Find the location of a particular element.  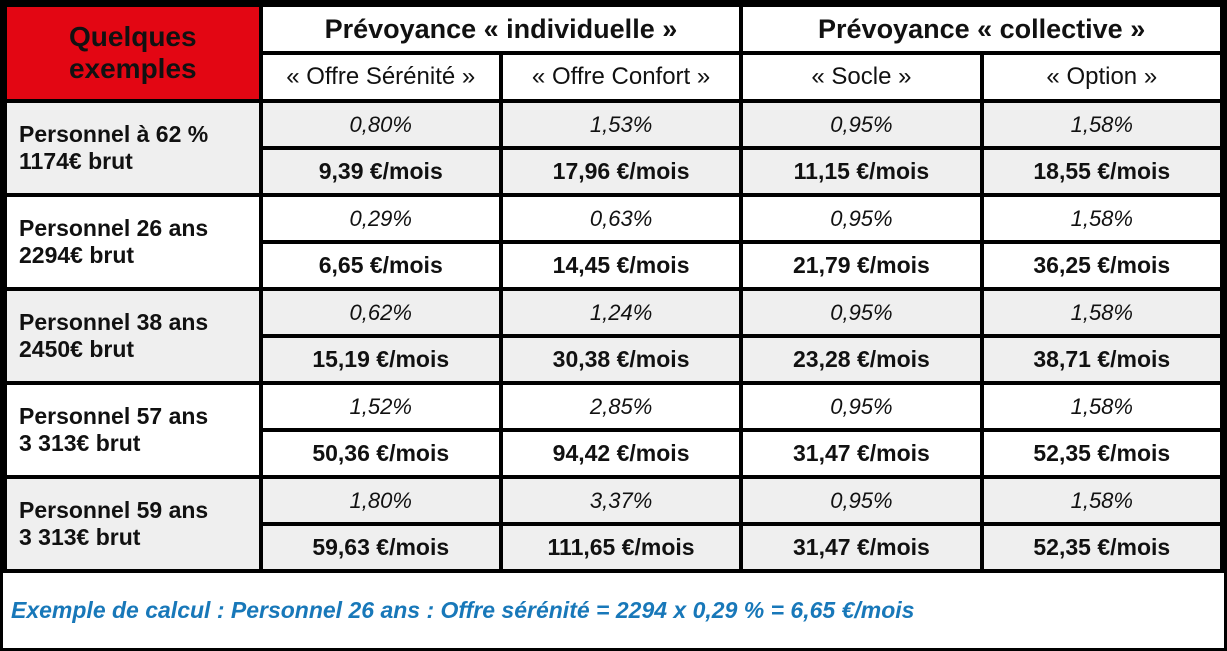

rate-cell: 1,24% is located at coordinates (621, 312).